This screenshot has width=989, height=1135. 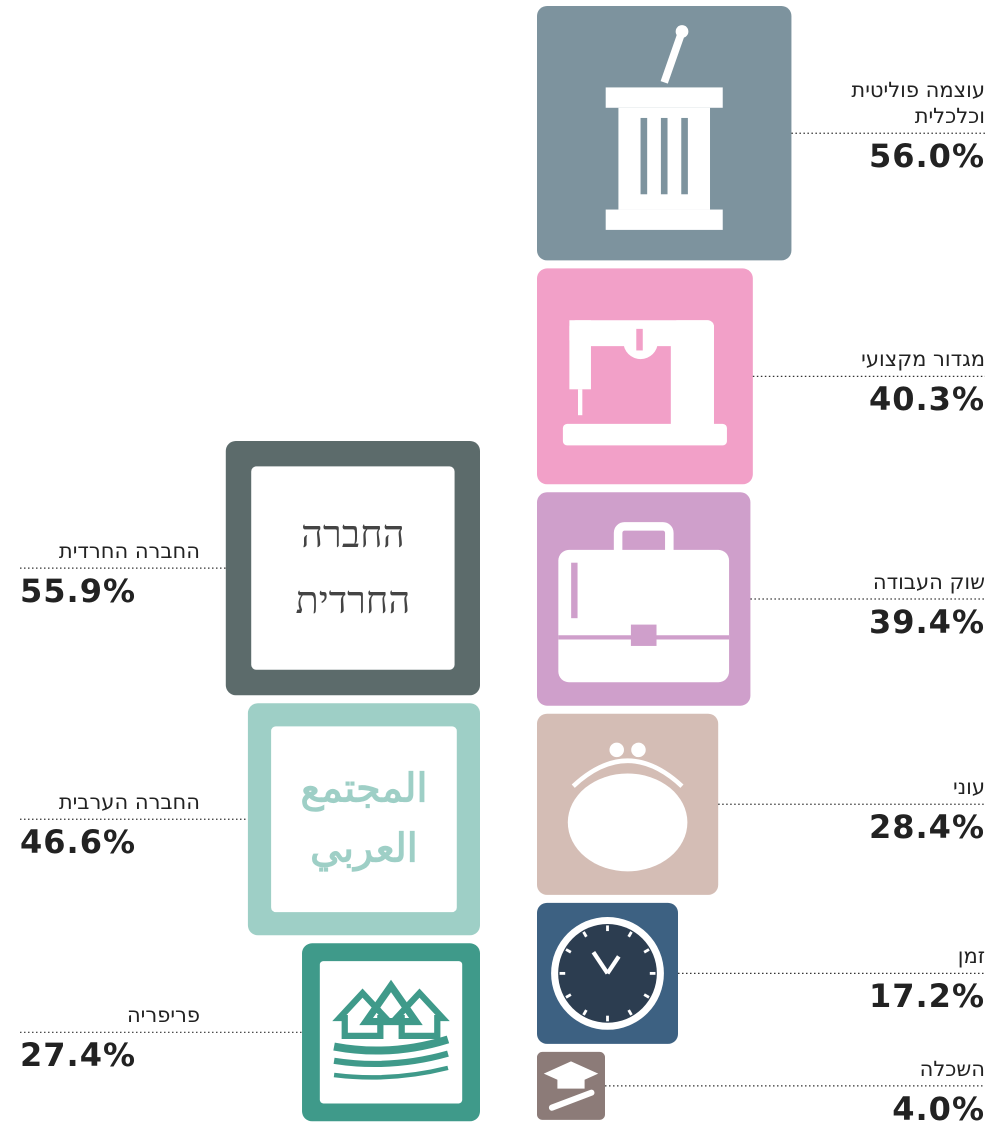 What do you see at coordinates (926, 996) in the screenshot?
I see `value-label: 17.2%` at bounding box center [926, 996].